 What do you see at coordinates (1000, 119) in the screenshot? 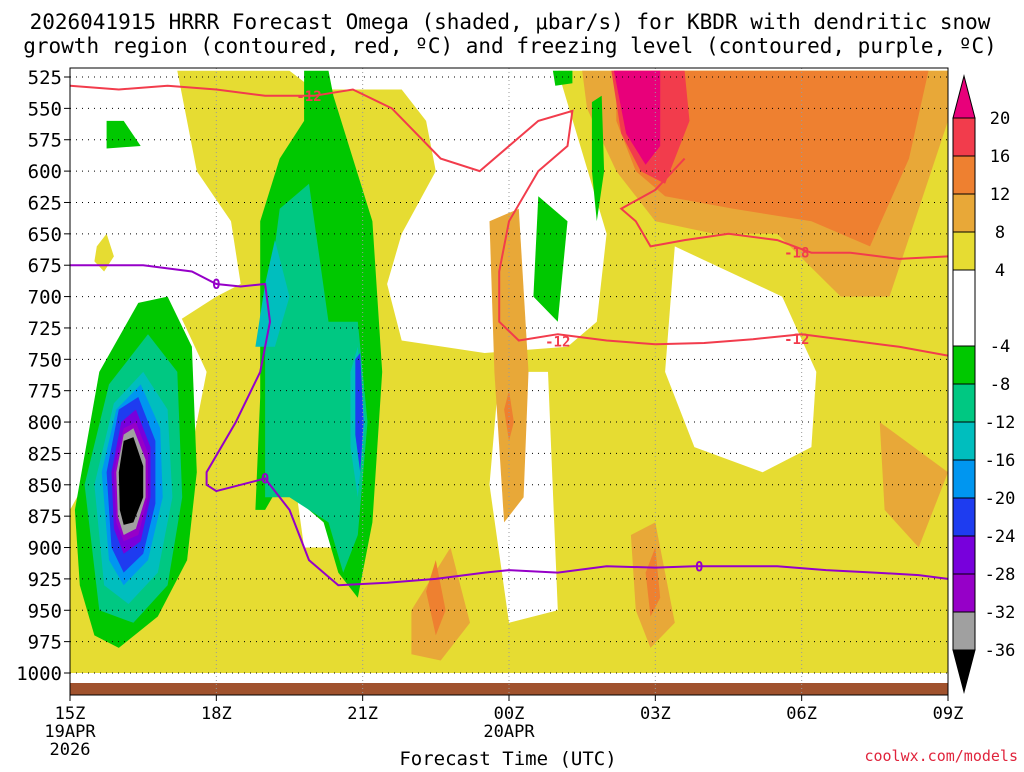
I see `cbar-label-20: 20` at bounding box center [1000, 119].